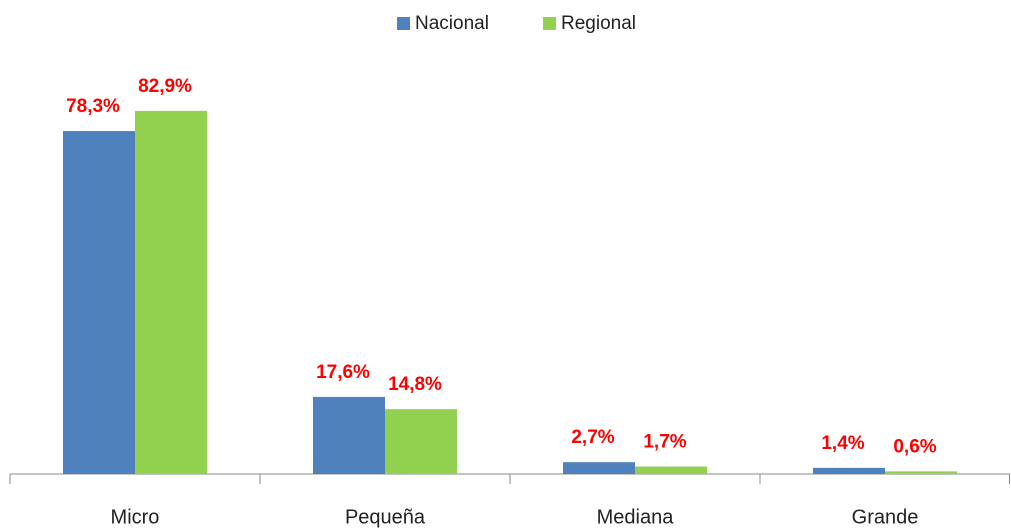 The width and height of the screenshot is (1011, 528). Describe the element at coordinates (842, 443) in the screenshot. I see `value-label: 1,4%` at that location.